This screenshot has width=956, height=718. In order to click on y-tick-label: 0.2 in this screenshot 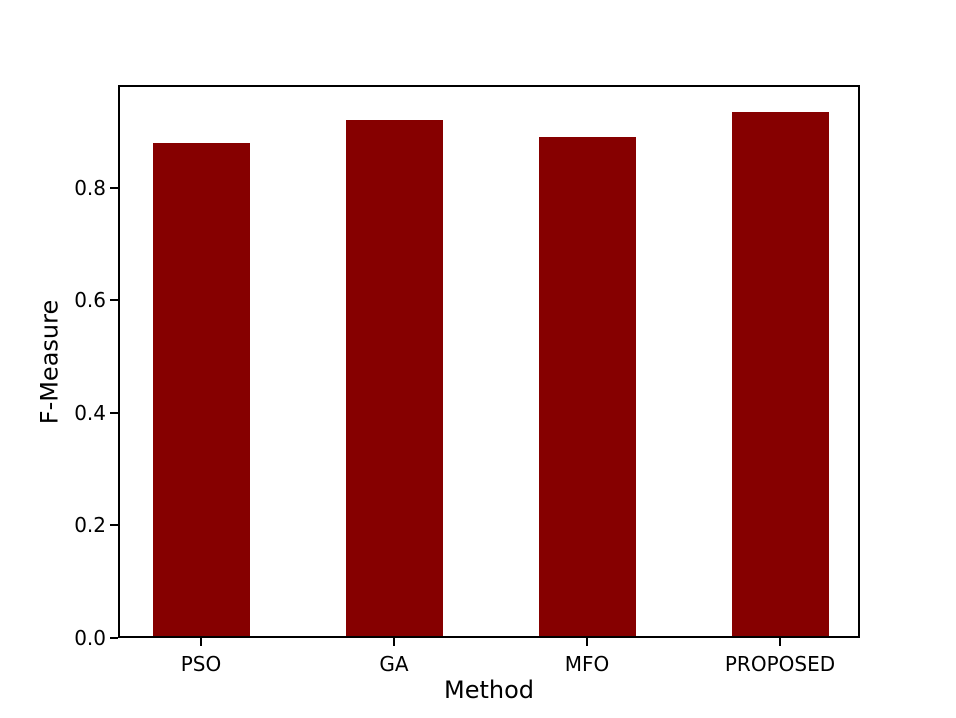, I will do `click(90, 525)`.